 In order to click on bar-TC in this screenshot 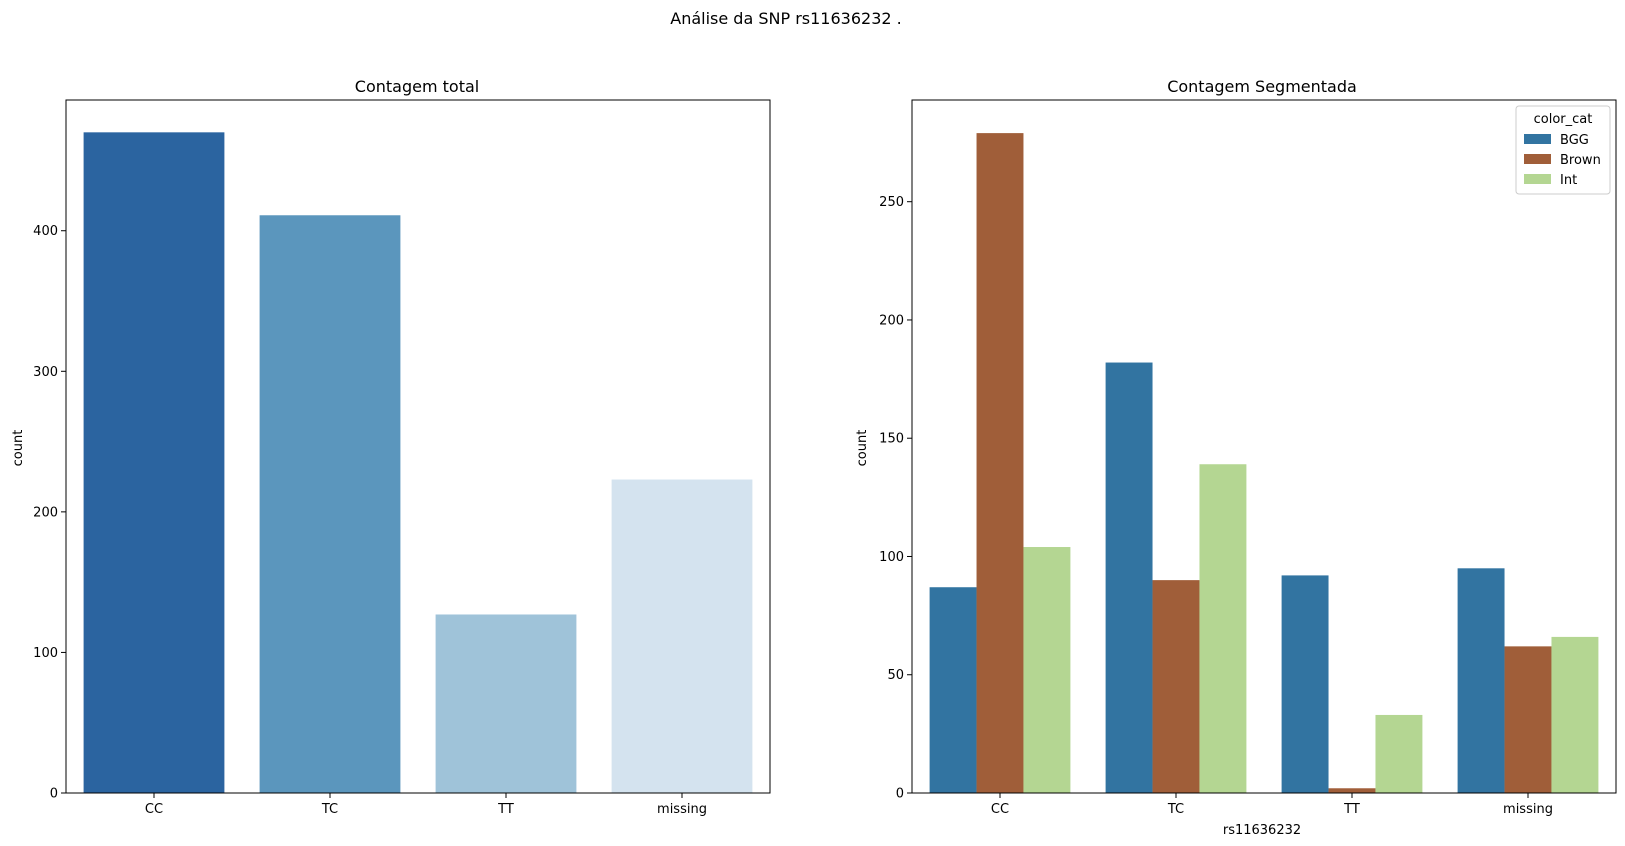, I will do `click(330, 504)`.